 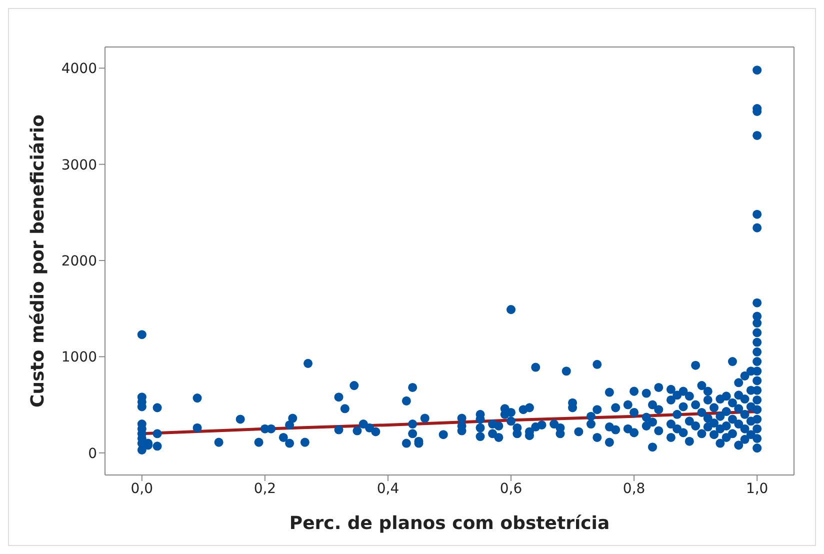 I want to click on x-tick-label: 0,4, so click(x=388, y=488).